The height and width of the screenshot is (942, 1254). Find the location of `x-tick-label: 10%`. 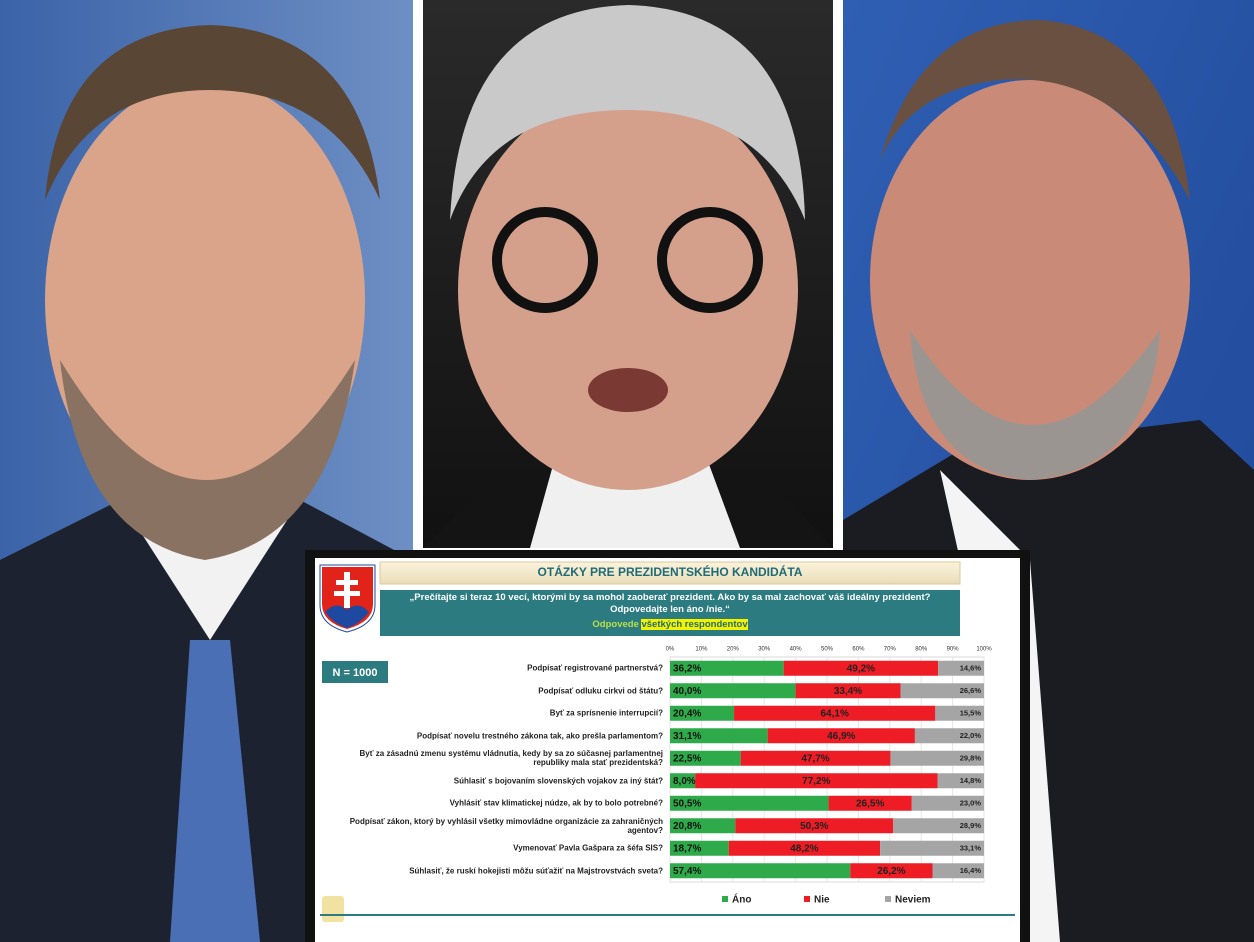

x-tick-label: 10% is located at coordinates (701, 650).